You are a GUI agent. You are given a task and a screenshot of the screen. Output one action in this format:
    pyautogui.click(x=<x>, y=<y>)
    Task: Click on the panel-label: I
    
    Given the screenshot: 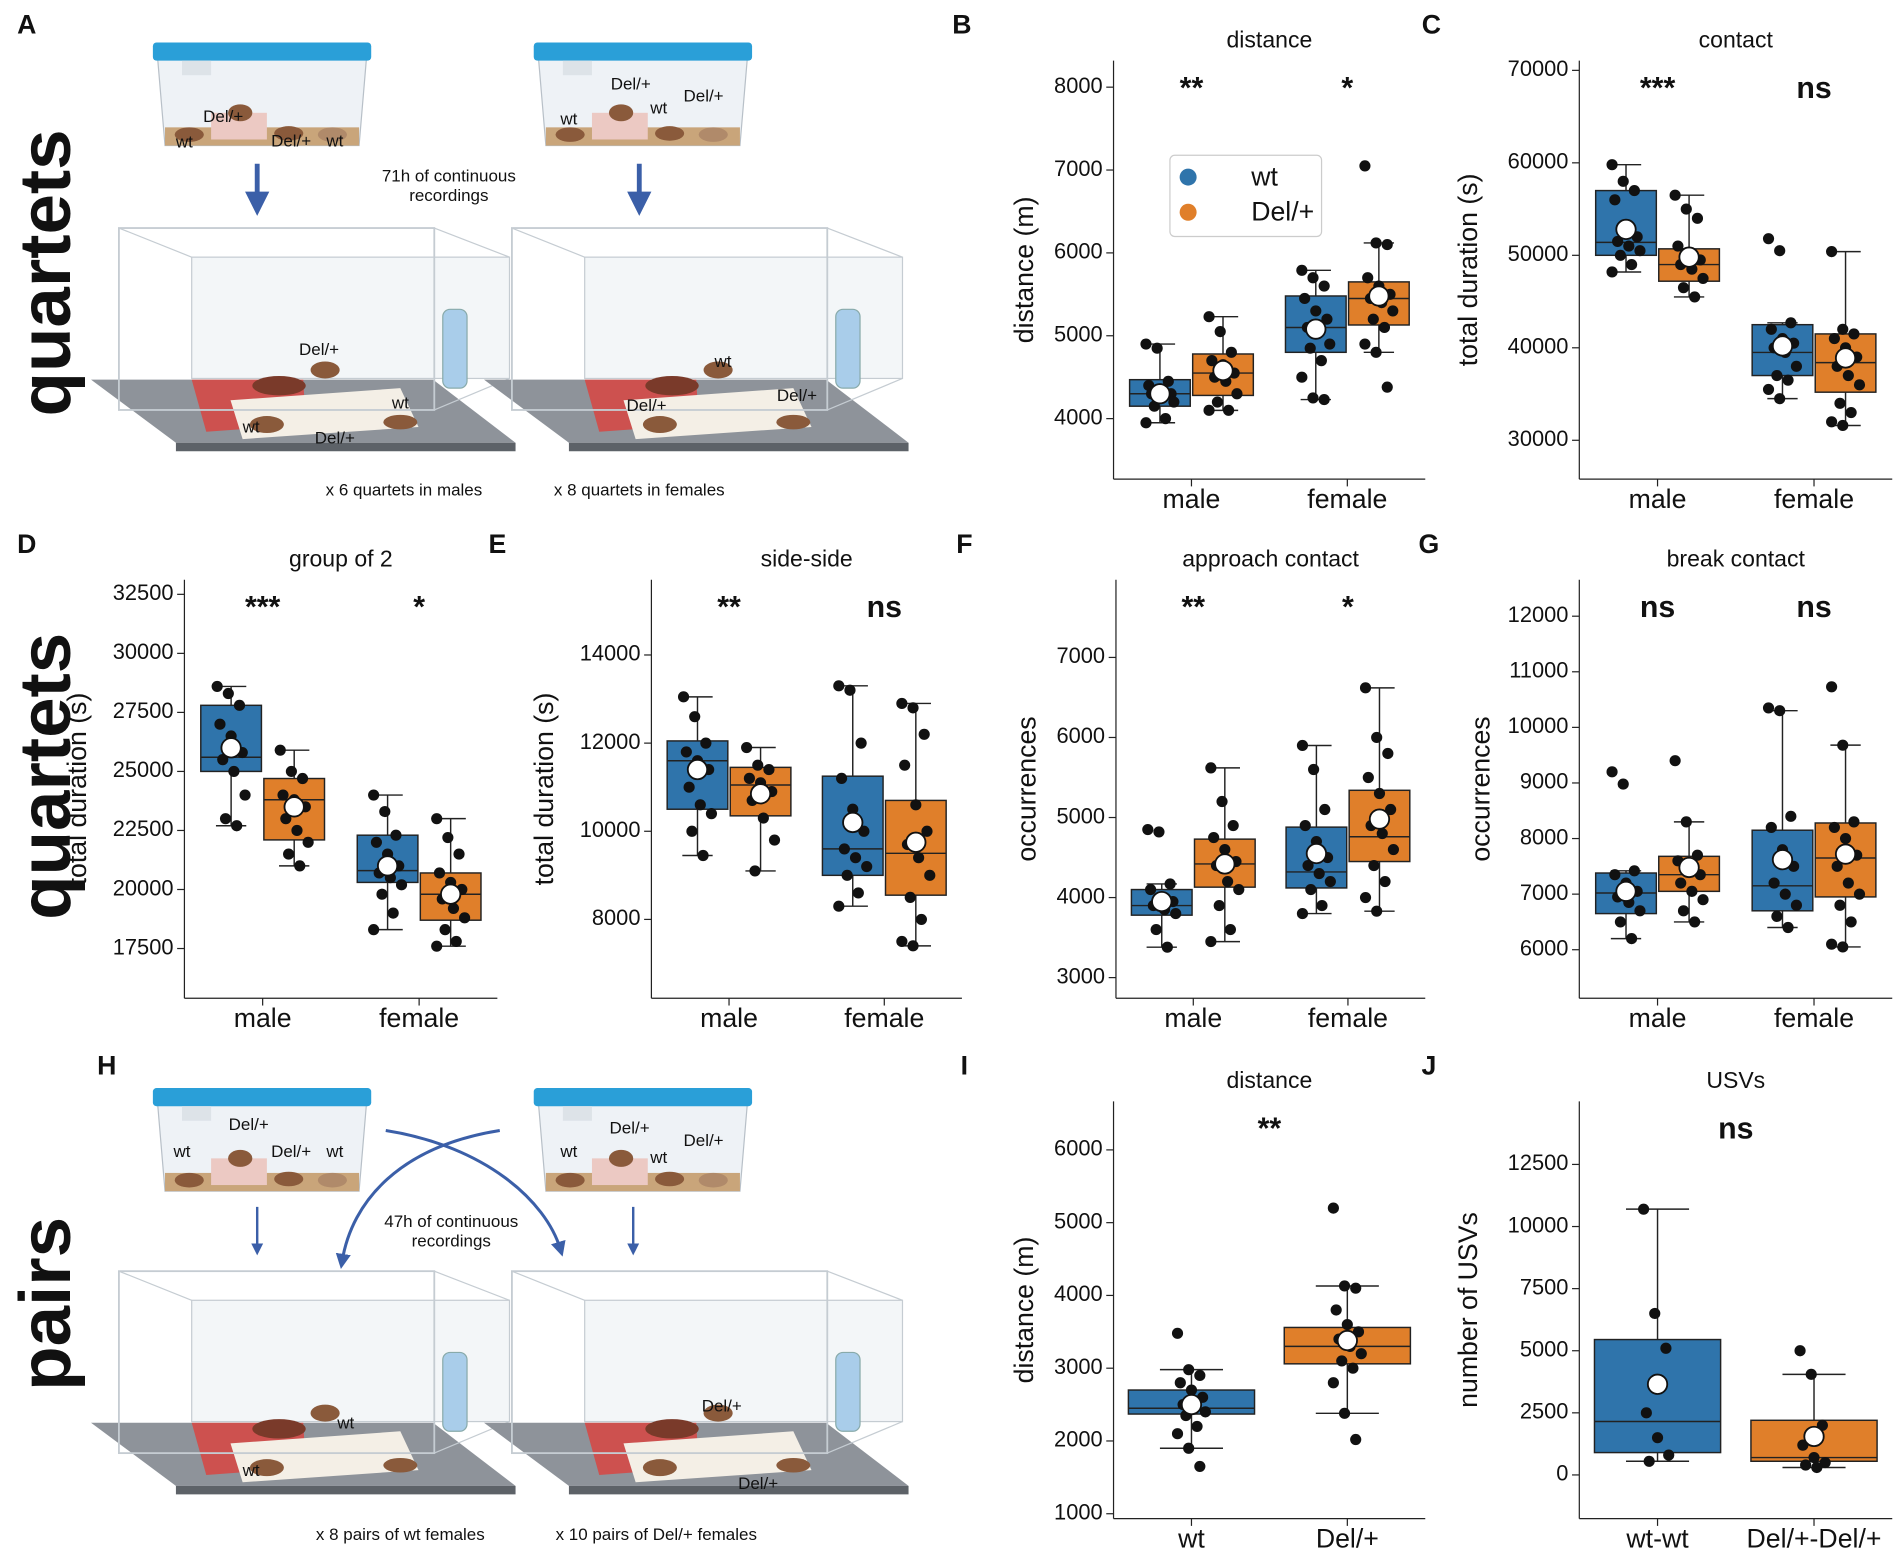 What is the action you would take?
    pyautogui.click(x=964, y=1065)
    